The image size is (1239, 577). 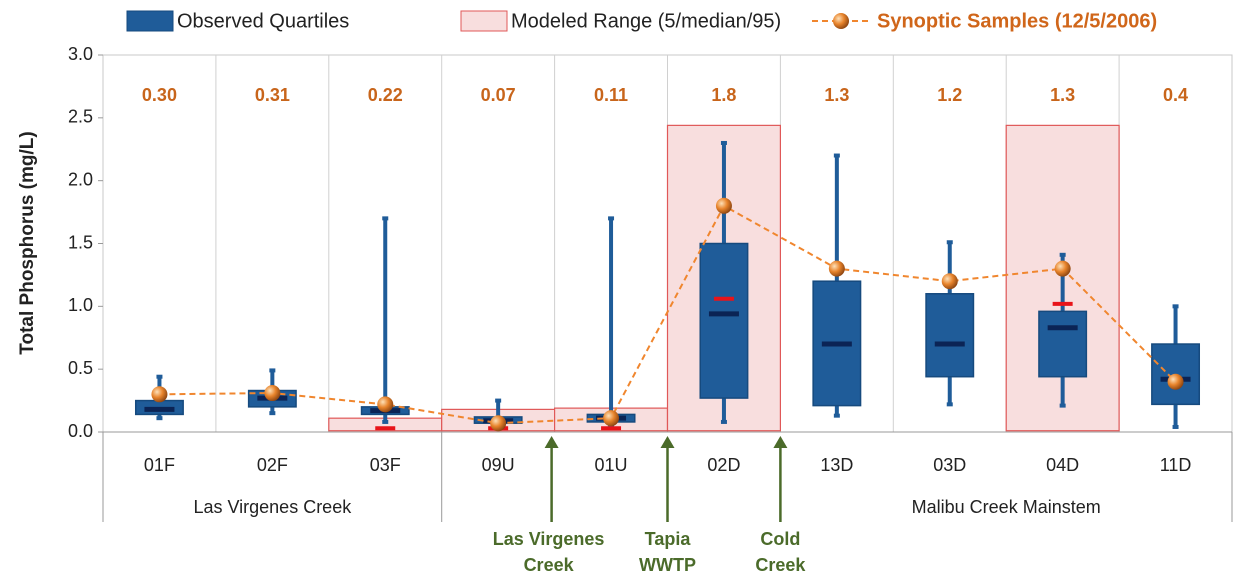 What do you see at coordinates (80, 117) in the screenshot?
I see `y-tick-label: 2.5` at bounding box center [80, 117].